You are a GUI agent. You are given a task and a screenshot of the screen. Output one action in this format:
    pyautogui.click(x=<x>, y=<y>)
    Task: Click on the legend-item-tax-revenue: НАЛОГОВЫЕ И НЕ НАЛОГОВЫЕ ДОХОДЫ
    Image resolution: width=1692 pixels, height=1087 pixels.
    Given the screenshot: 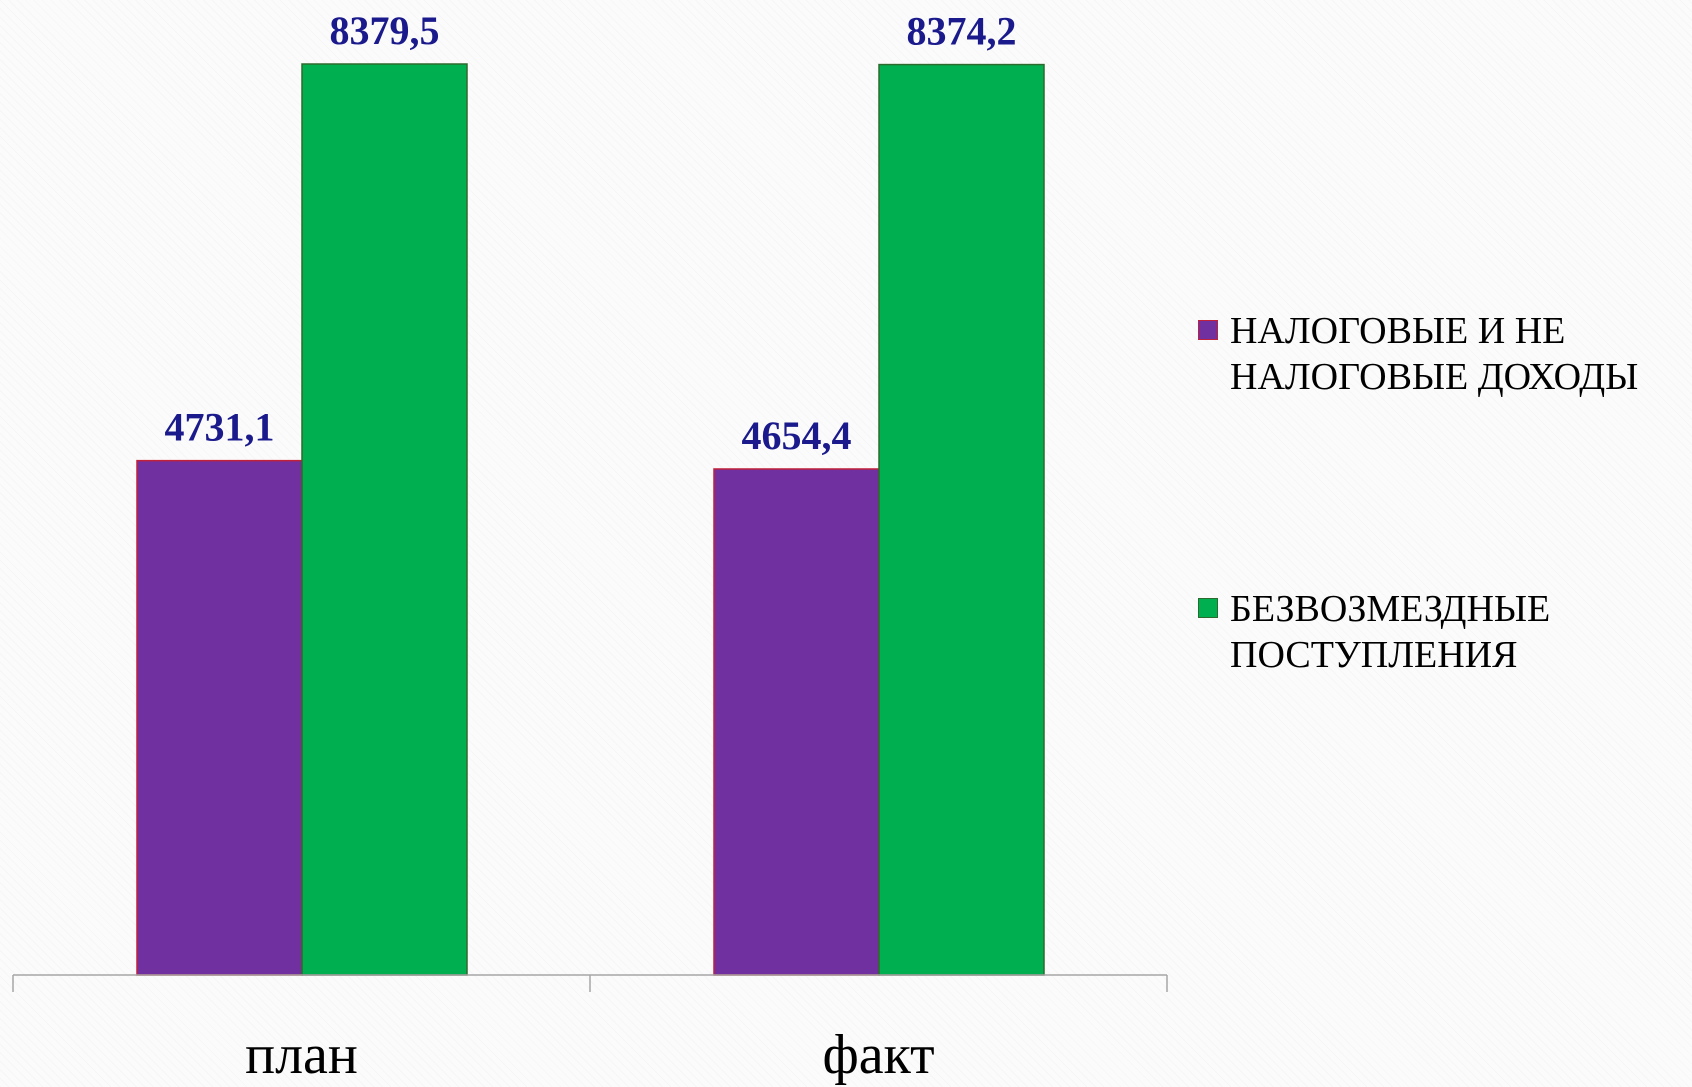 What is the action you would take?
    pyautogui.click(x=1443, y=354)
    